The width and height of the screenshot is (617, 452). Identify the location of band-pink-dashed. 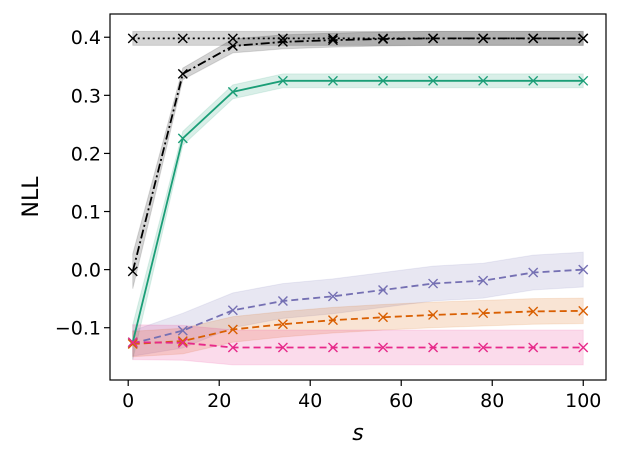
(358, 345).